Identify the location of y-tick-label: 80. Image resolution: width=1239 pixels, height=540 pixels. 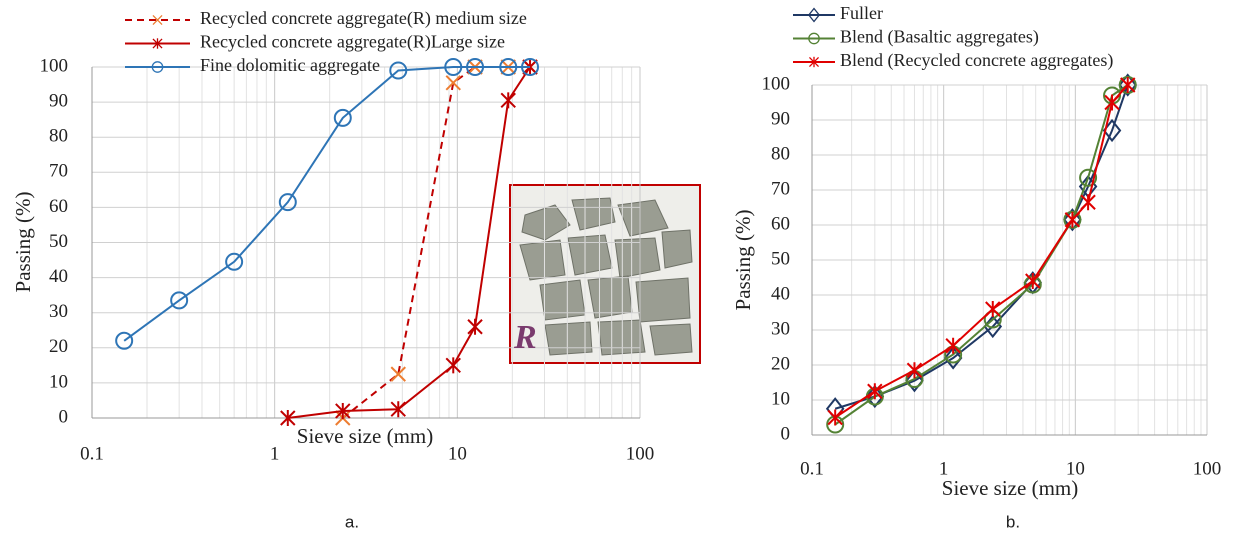
(780, 153).